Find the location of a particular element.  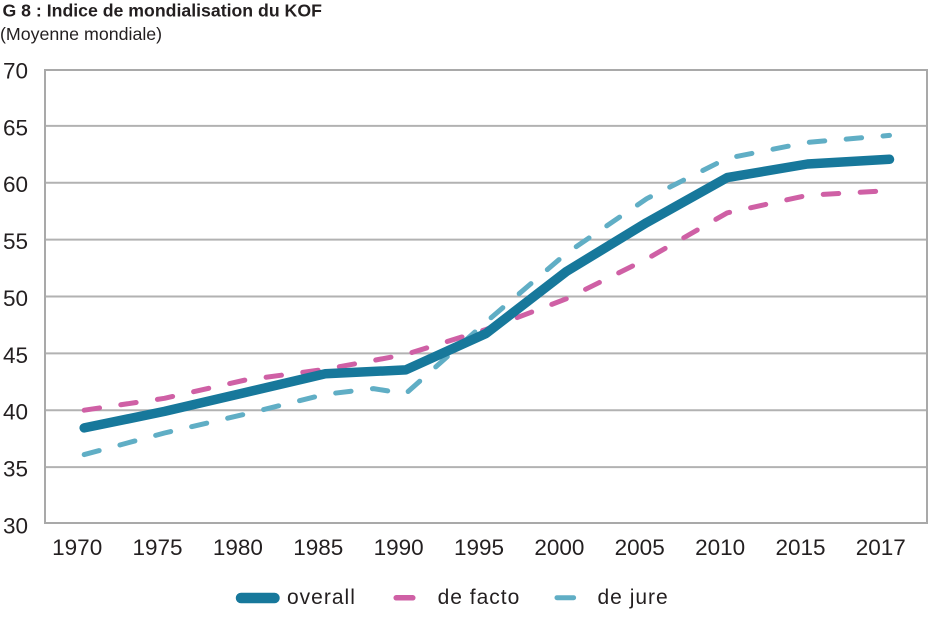

svg-text: 1980 is located at coordinates (238, 547).